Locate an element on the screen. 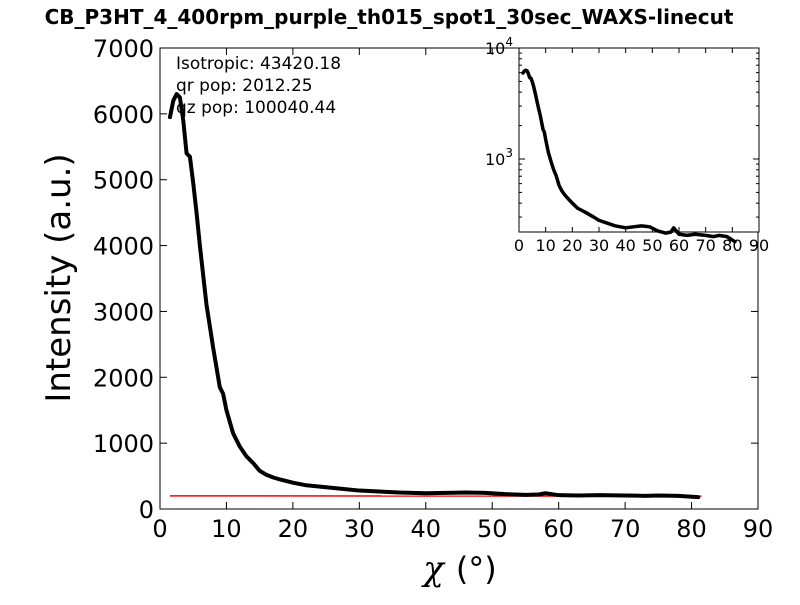 The height and width of the screenshot is (605, 800). inset-y-tick-exponent: 4 is located at coordinates (509, 42).